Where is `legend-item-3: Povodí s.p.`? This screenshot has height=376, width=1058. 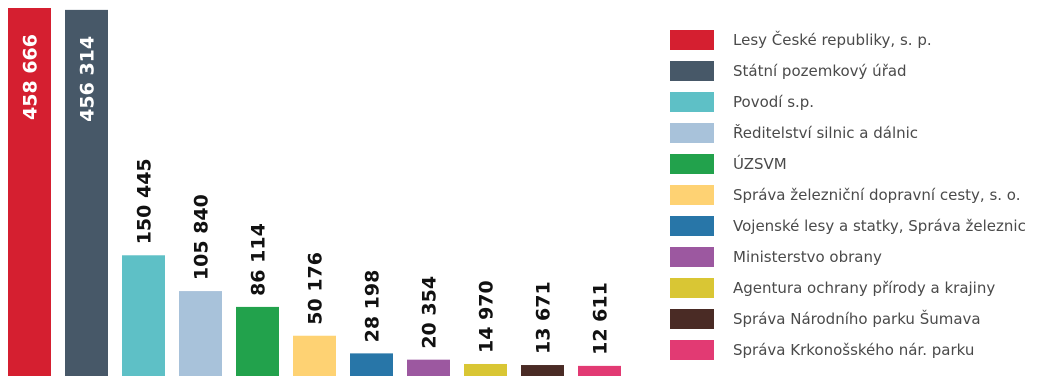
legend-item-3: Povodí s.p. is located at coordinates (864, 101).